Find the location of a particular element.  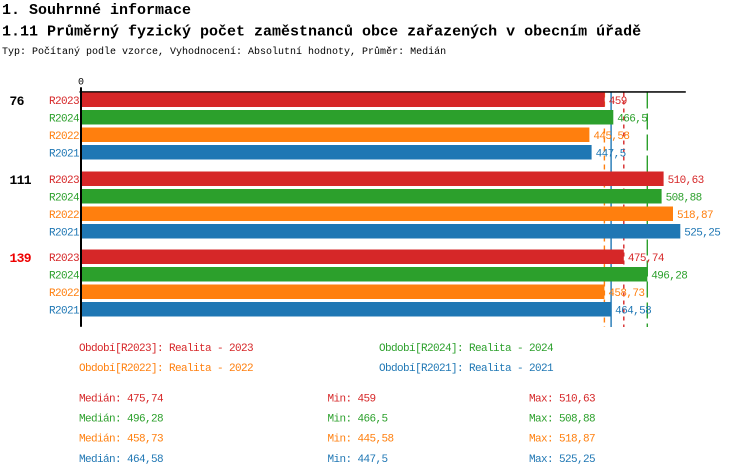

svg-text: Medián: 475,74 is located at coordinates (121, 399).